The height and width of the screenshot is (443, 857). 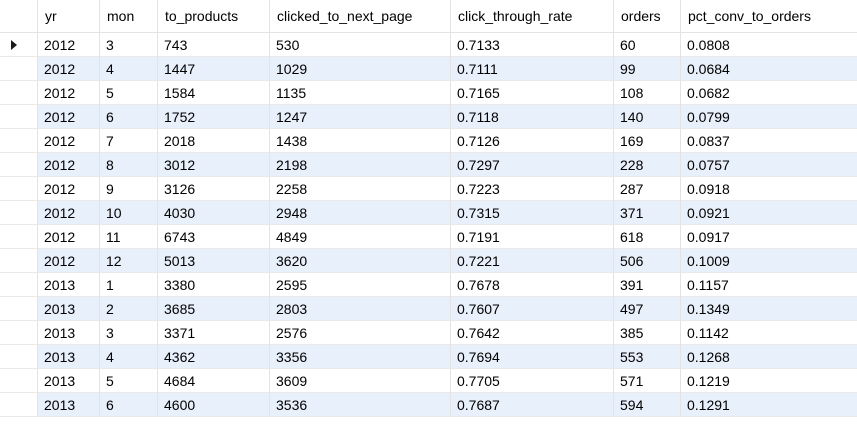 I want to click on table-row: 2012 5 1584 1135 0.7165 108 0.0682, so click(x=428, y=93).